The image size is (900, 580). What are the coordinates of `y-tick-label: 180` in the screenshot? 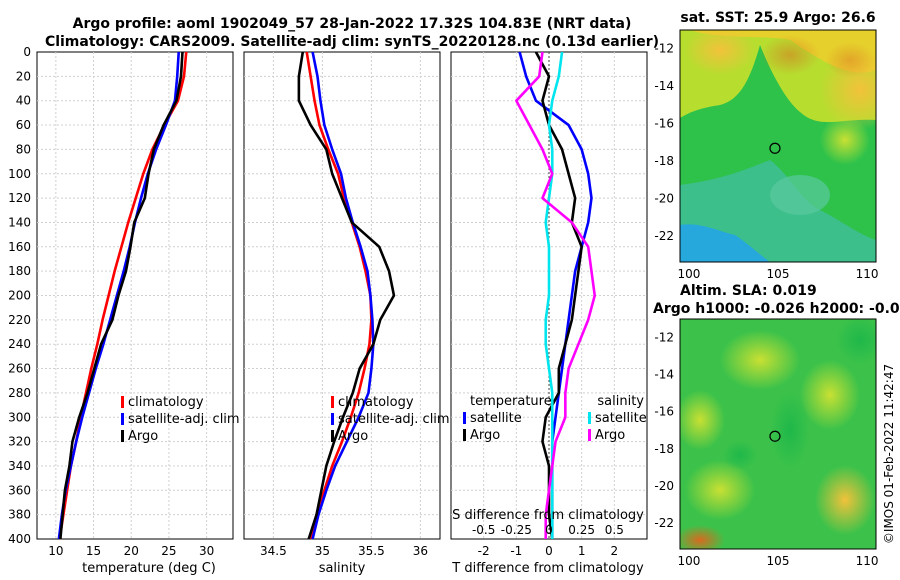 It's located at (19, 271).